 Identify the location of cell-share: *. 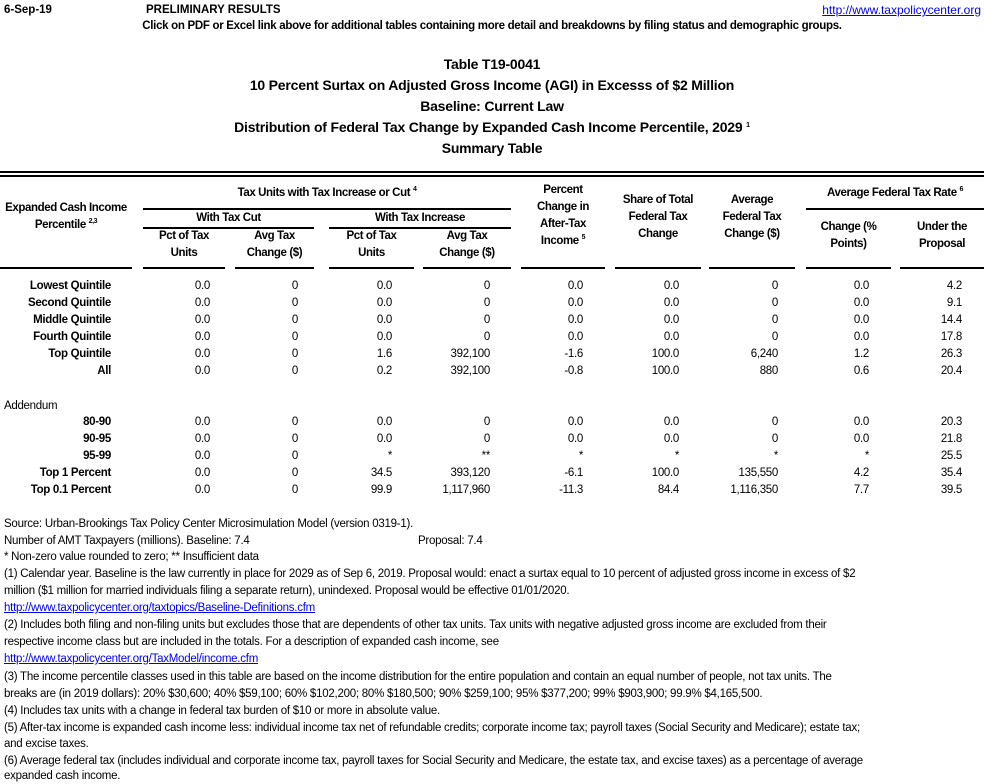
(677, 456).